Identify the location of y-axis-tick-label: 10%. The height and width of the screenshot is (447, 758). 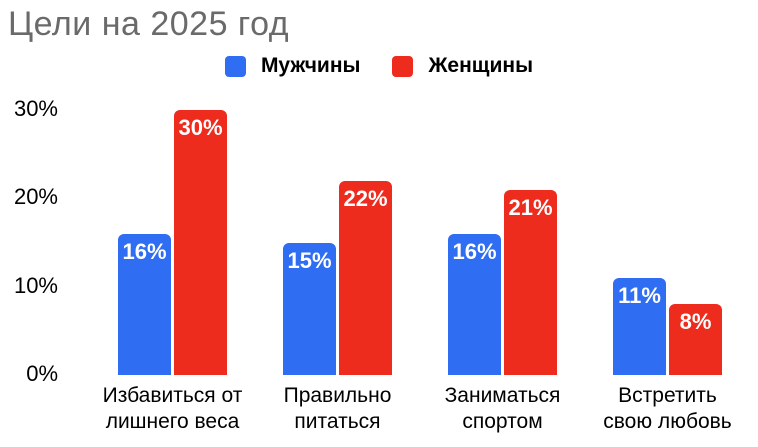
(35, 285).